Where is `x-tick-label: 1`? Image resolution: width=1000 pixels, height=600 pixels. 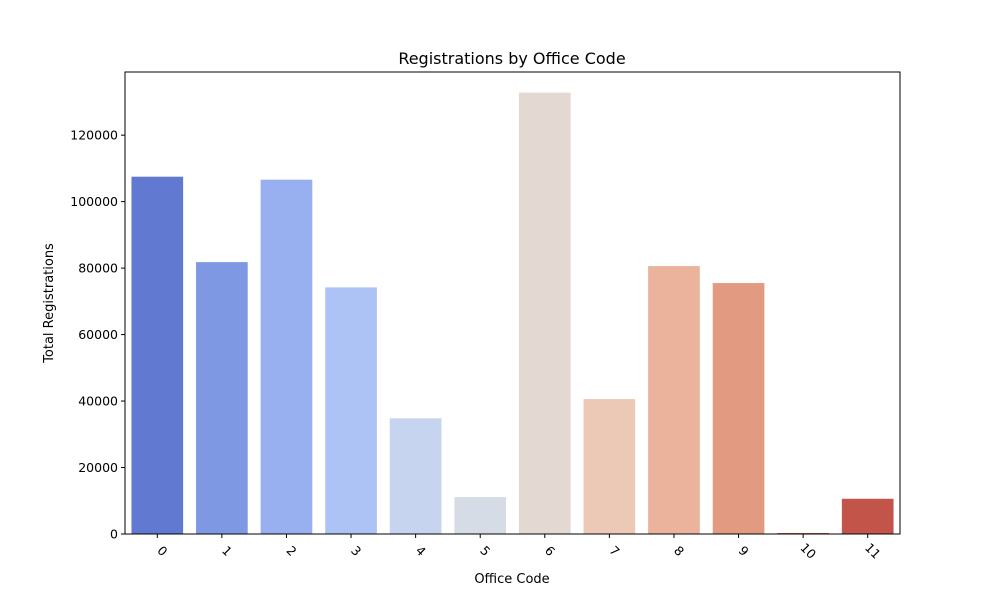 x-tick-label: 1 is located at coordinates (227, 551).